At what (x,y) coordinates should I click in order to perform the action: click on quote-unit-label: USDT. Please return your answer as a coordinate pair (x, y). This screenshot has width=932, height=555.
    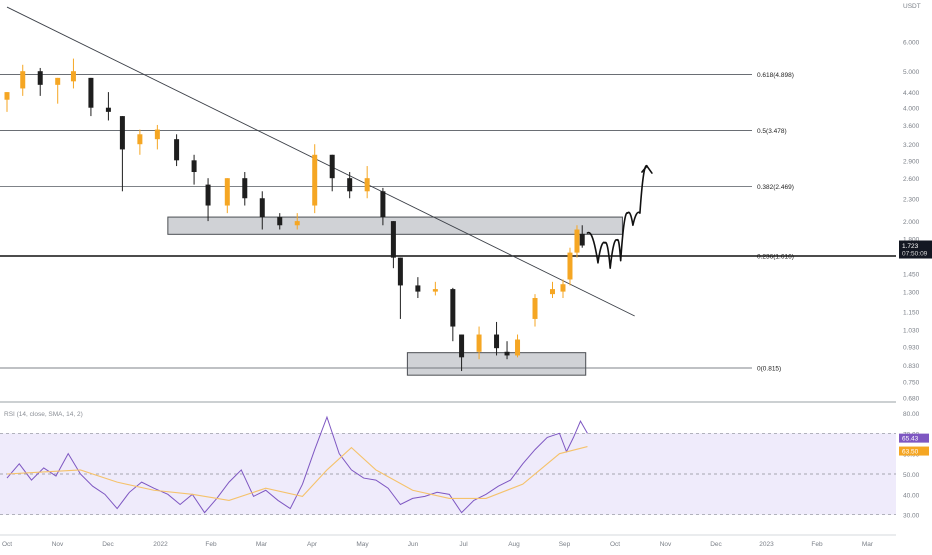
    Looking at the image, I should click on (912, 6).